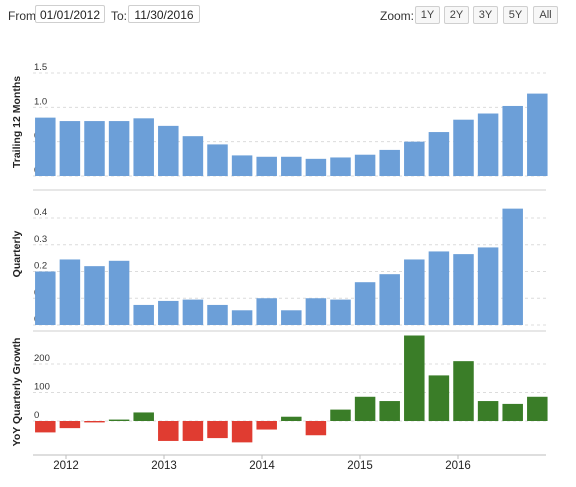  I want to click on x-tick-label: 2015, so click(360, 466).